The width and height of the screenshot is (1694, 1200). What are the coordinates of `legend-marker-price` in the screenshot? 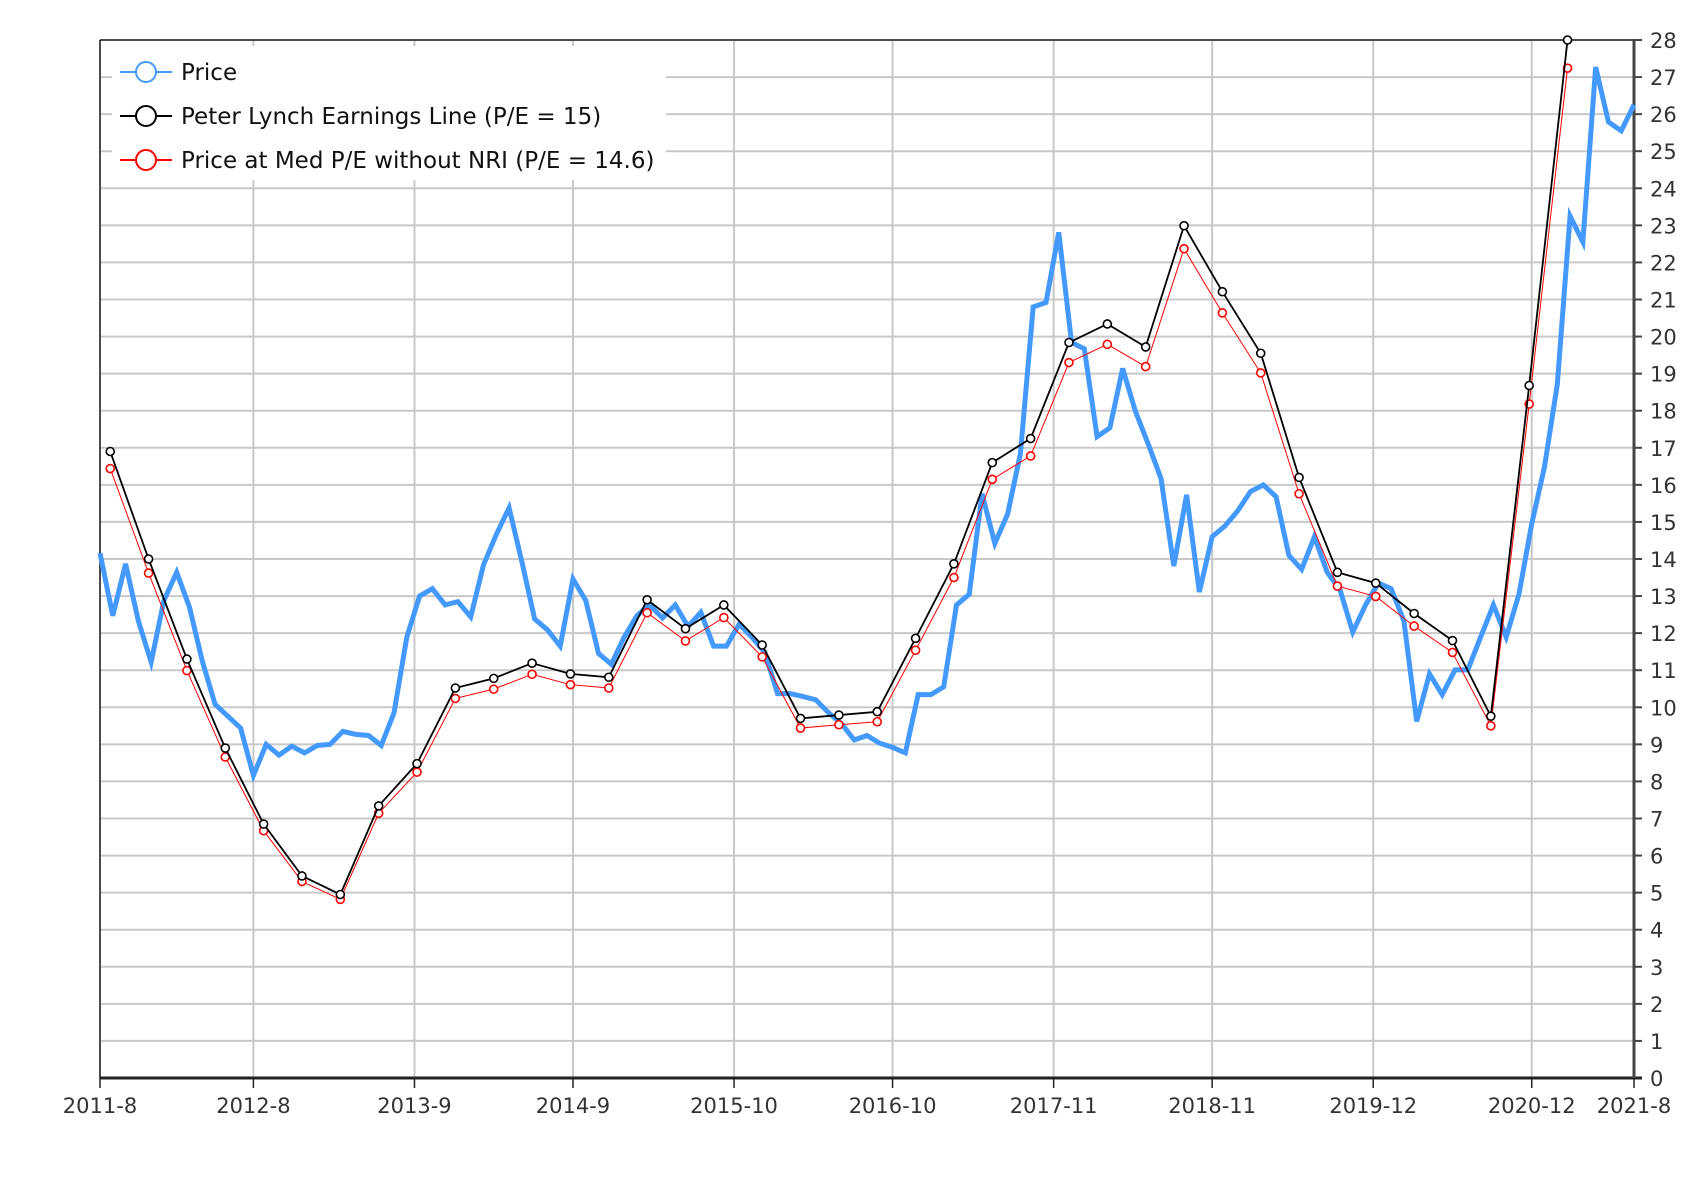 It's located at (146, 72).